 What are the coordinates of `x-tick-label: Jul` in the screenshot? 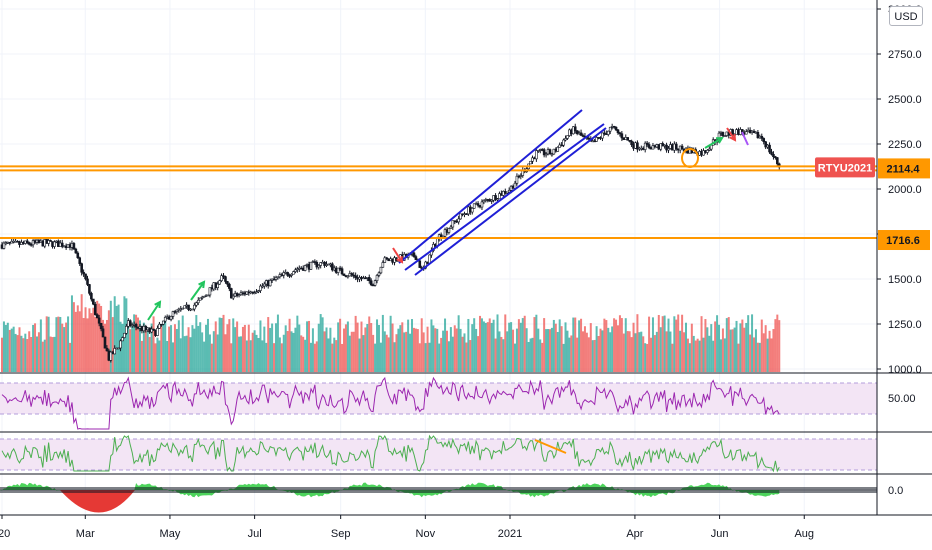 It's located at (255, 534).